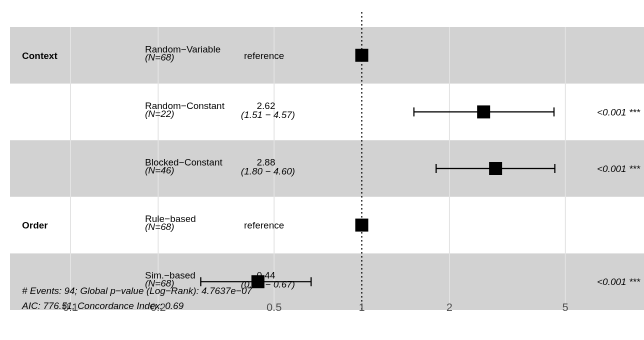 This screenshot has width=644, height=340. What do you see at coordinates (268, 285) in the screenshot?
I see `ci-label: (0.28 − 0.67)` at bounding box center [268, 285].